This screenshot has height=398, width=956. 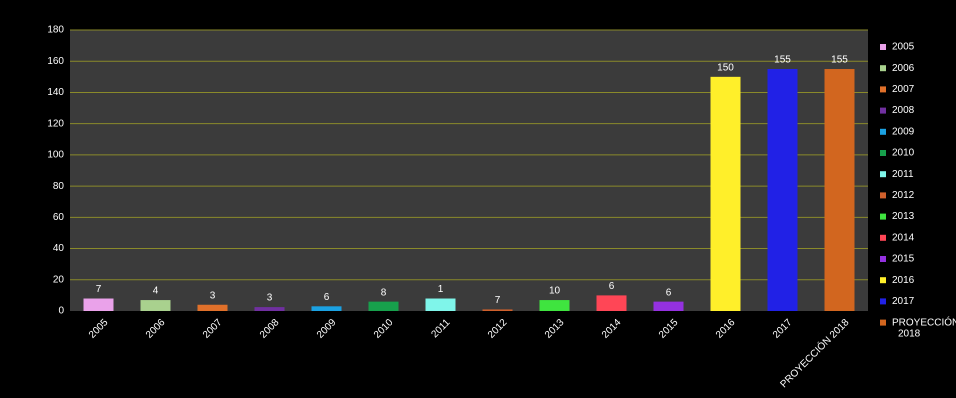 I want to click on legend-label: 2008, so click(x=903, y=110).